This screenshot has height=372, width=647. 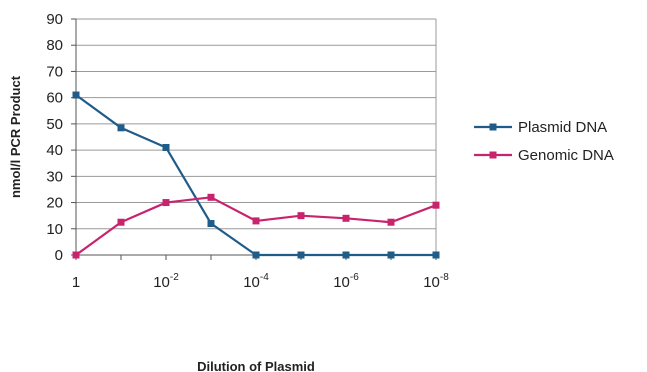 I want to click on y-tick-label: 50, so click(x=54, y=124).